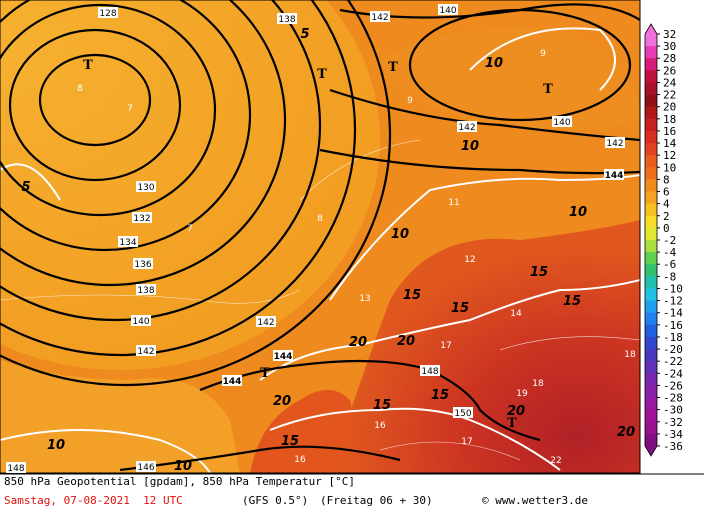  Describe the element at coordinates (25, 187) in the screenshot. I see `isotherm-label: 5` at that location.